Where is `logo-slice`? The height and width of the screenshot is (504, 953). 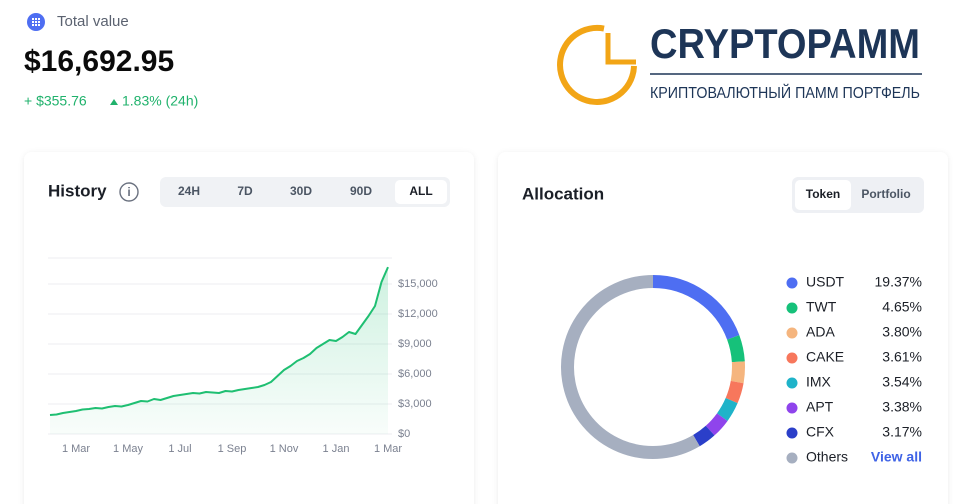 logo-slice is located at coordinates (620, 49).